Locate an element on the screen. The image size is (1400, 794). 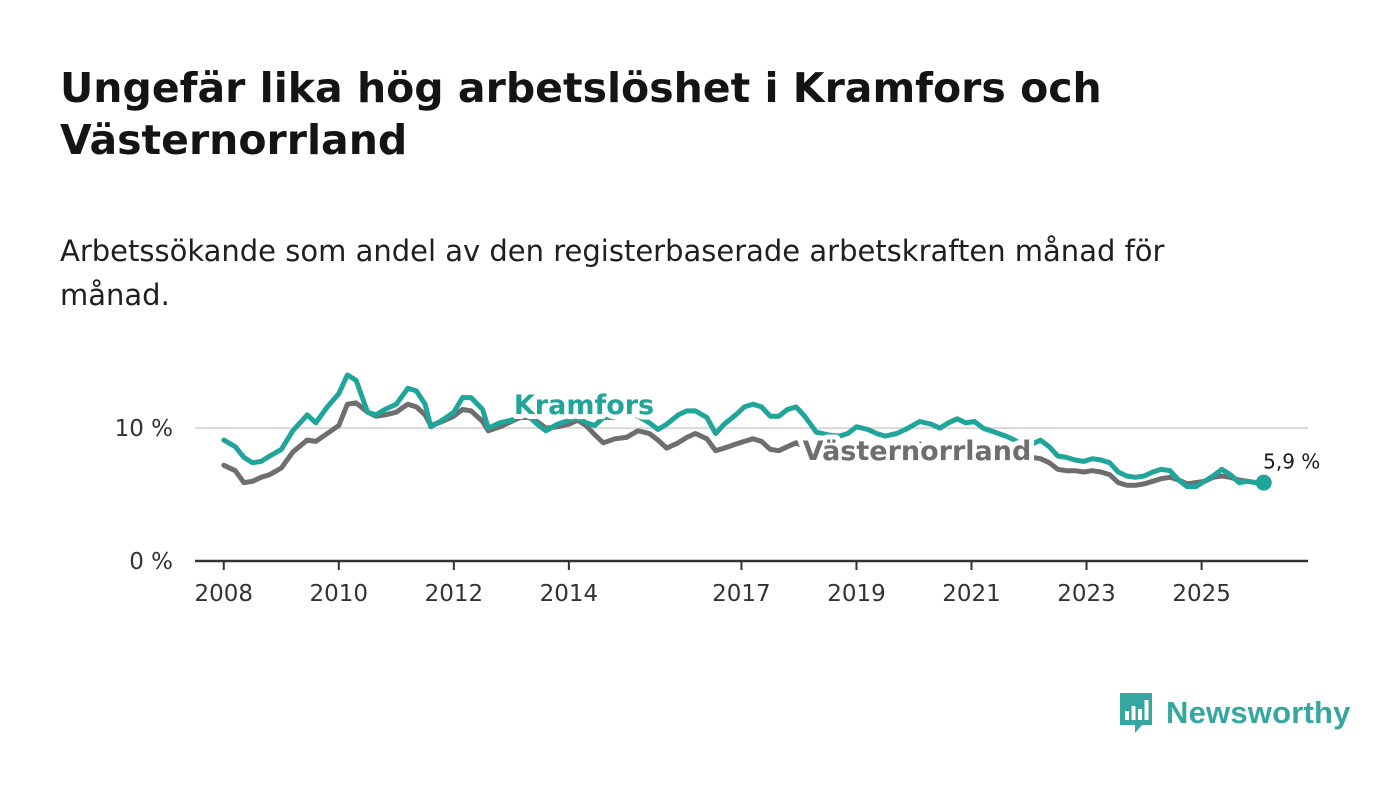
x-tick-label: 2021 is located at coordinates (971, 594).